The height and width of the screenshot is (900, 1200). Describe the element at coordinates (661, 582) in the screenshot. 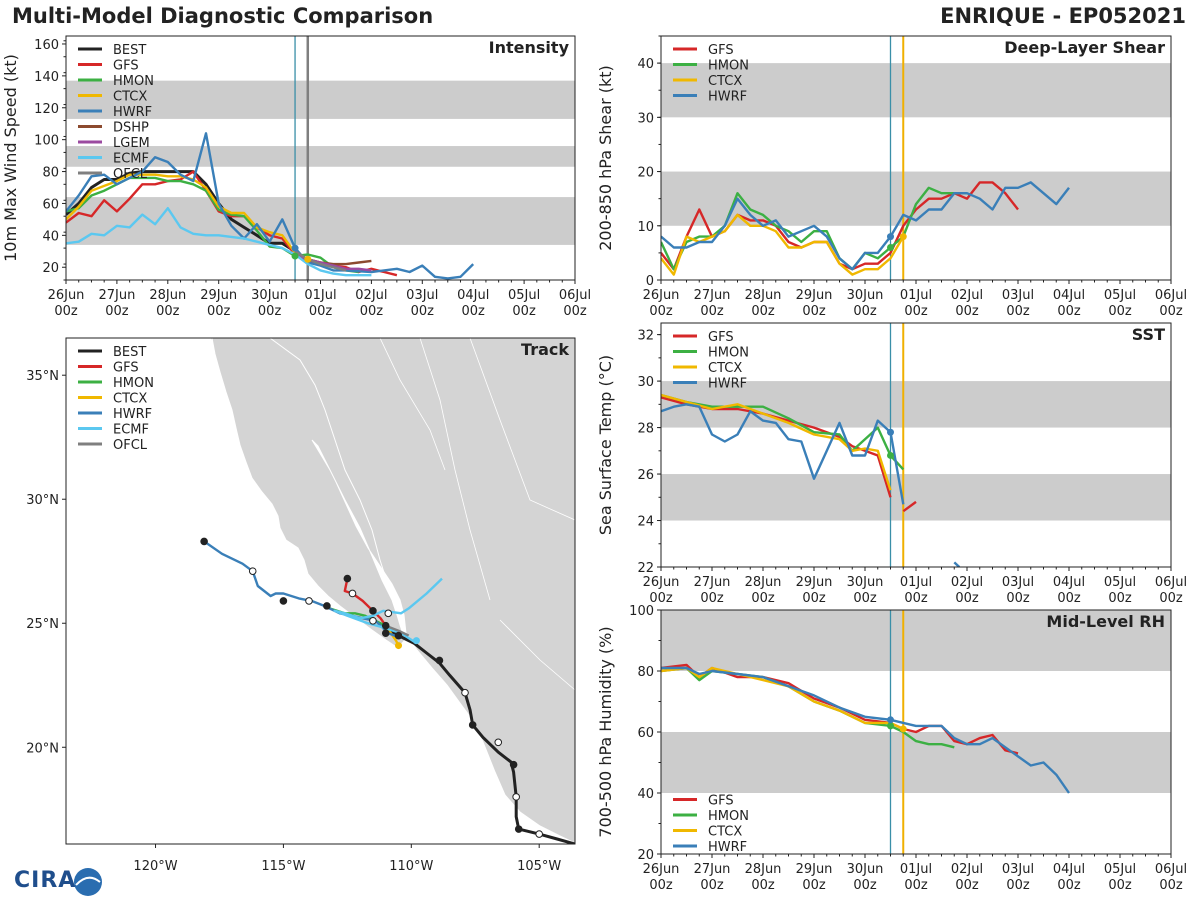

I see `sst-x-tick-date: 26Jun` at that location.